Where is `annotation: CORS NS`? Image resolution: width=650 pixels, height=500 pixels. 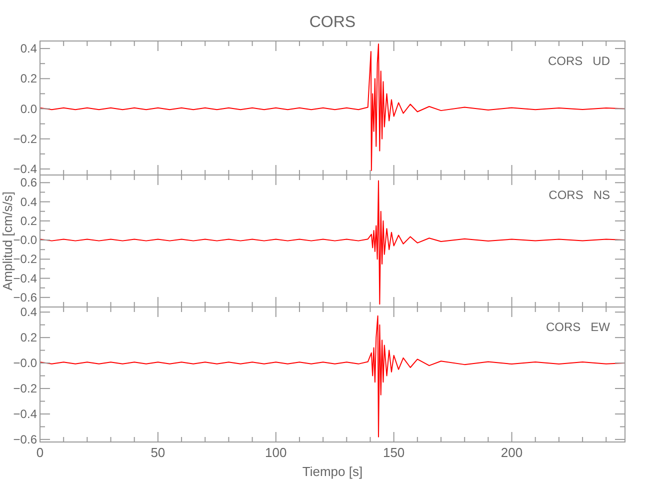 annotation: CORS NS is located at coordinates (579, 195).